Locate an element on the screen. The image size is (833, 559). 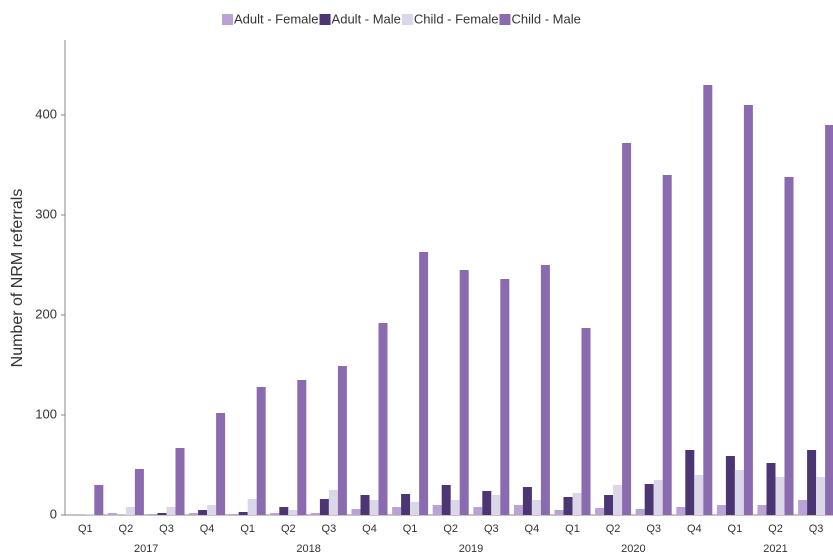
y-tick-label: 100 is located at coordinates (46, 413).